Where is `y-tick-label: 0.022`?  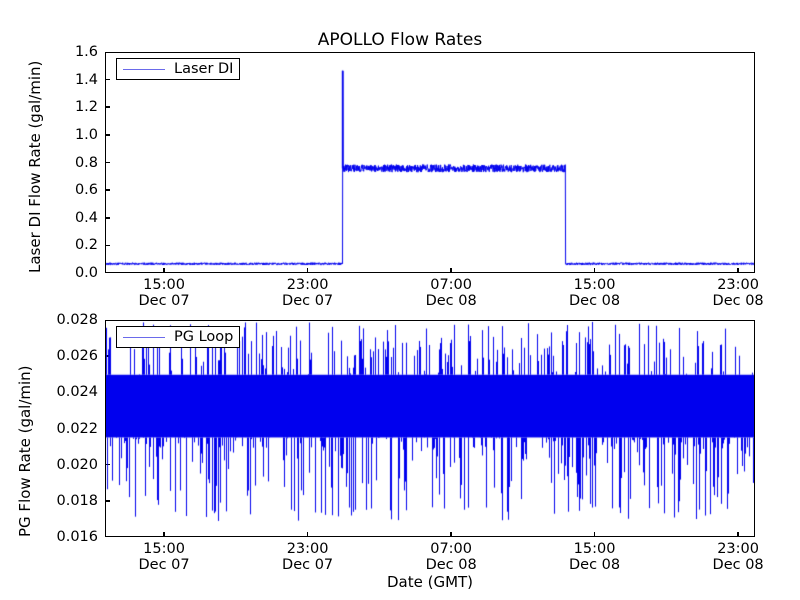 y-tick-label: 0.022 is located at coordinates (77, 428).